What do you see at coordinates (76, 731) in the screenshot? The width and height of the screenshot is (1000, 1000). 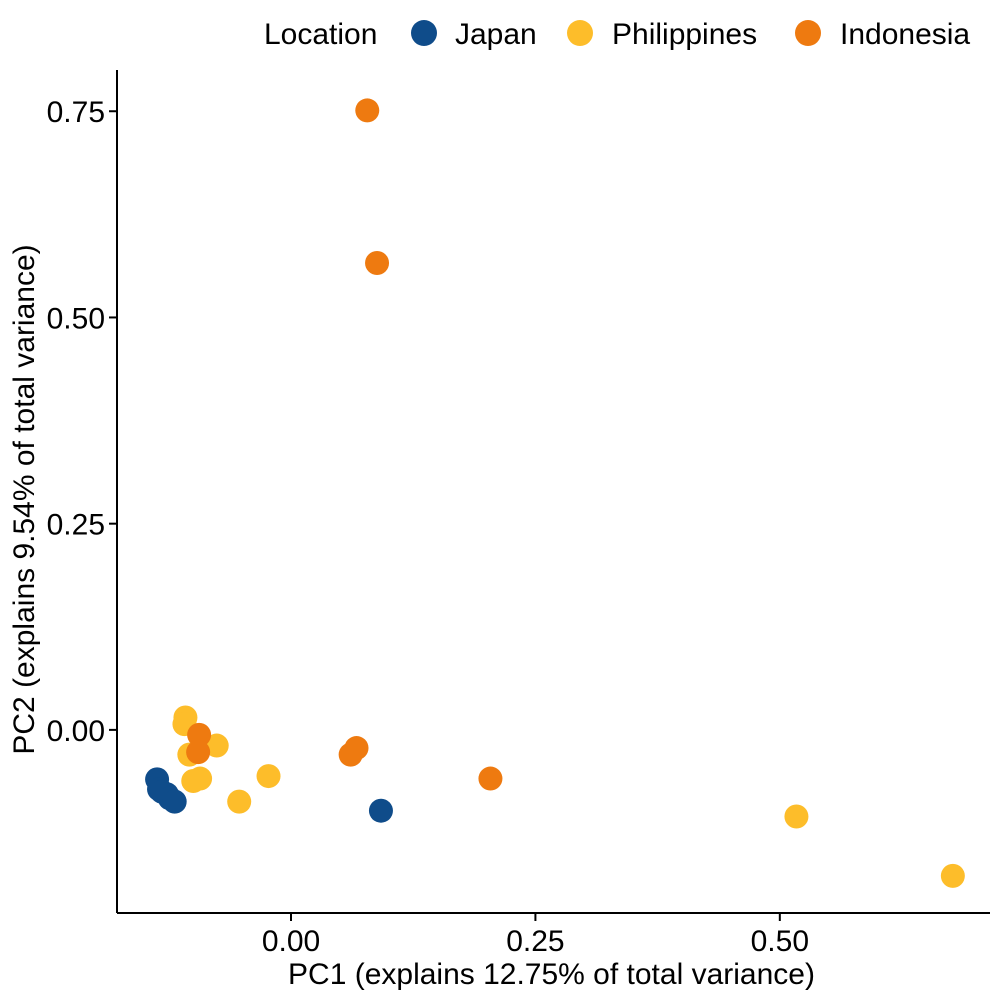 I see `y-tick-label: 0.00` at bounding box center [76, 731].